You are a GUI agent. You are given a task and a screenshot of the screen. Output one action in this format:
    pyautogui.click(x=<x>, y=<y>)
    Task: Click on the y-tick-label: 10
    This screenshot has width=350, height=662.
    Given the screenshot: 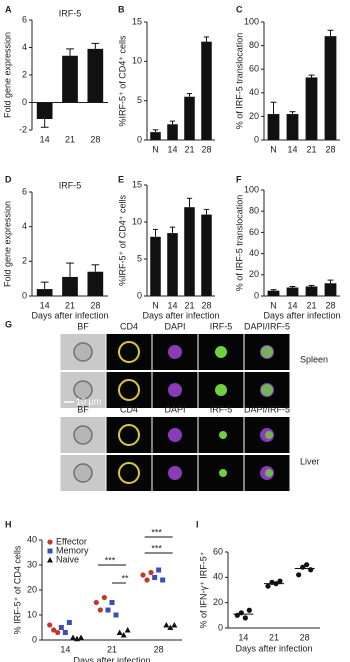 What is the action you would take?
    pyautogui.click(x=137, y=221)
    